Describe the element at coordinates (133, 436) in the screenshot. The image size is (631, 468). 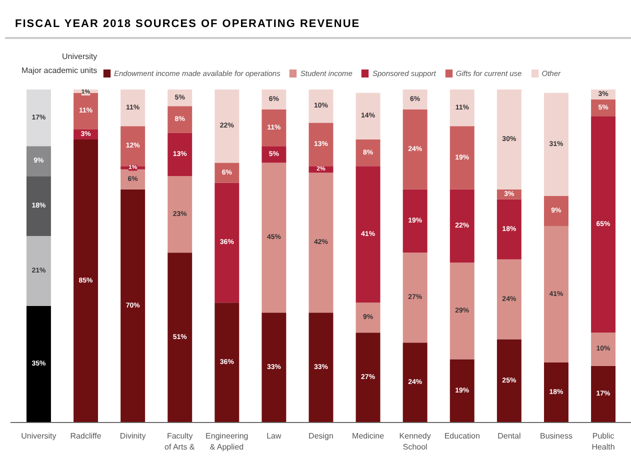
I see `x-tick-label: Divinity` at that location.